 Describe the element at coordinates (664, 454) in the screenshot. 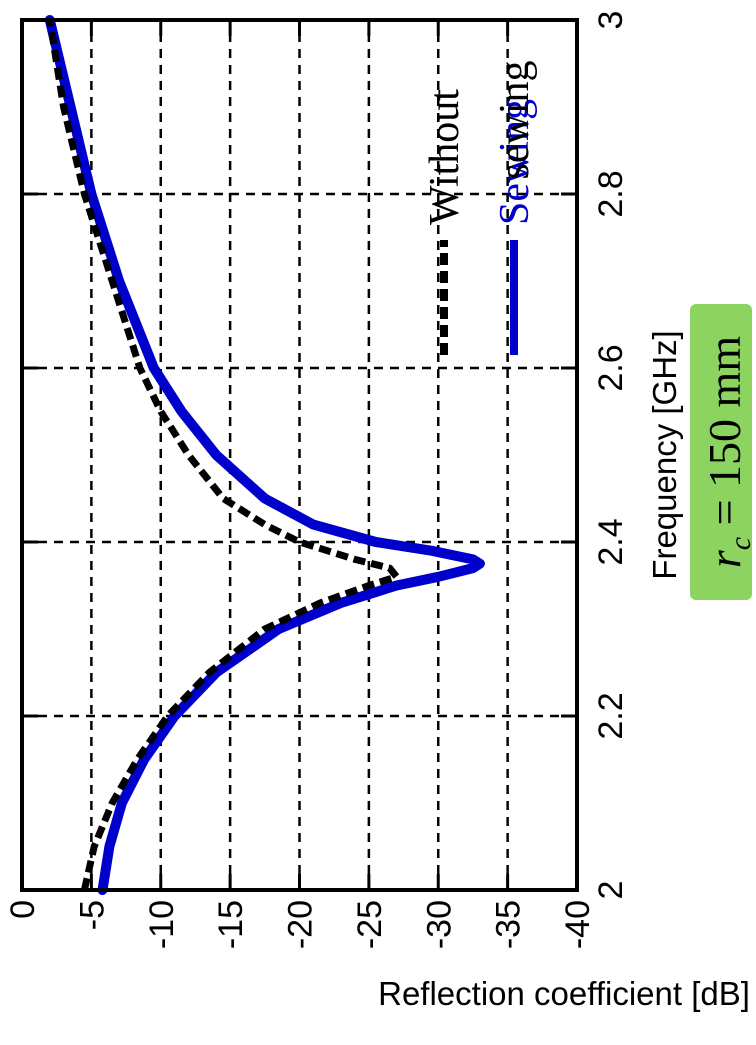

I see `x-axis-label: Frequency [GHz]` at that location.